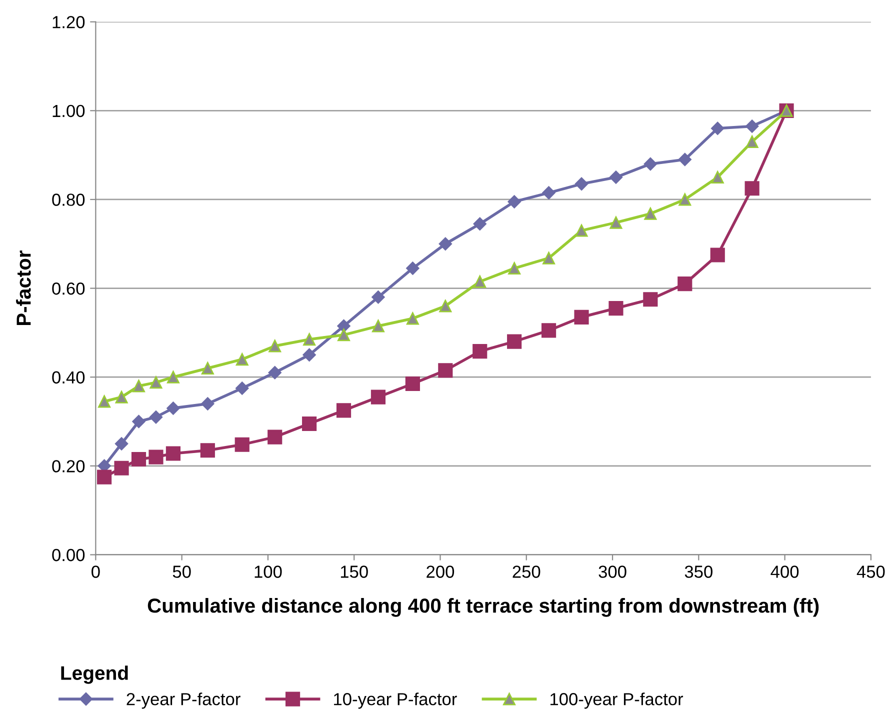 Image resolution: width=886 pixels, height=728 pixels. What do you see at coordinates (94, 675) in the screenshot?
I see `legend-title: Legend` at bounding box center [94, 675].